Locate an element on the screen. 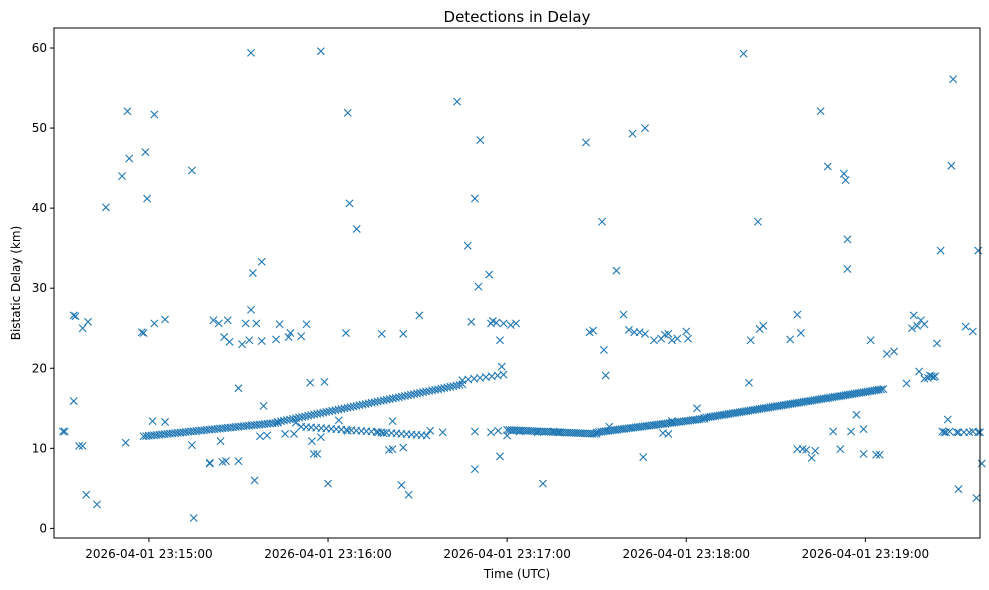 This screenshot has width=989, height=590. y-tick-label: 0 is located at coordinates (43, 528).